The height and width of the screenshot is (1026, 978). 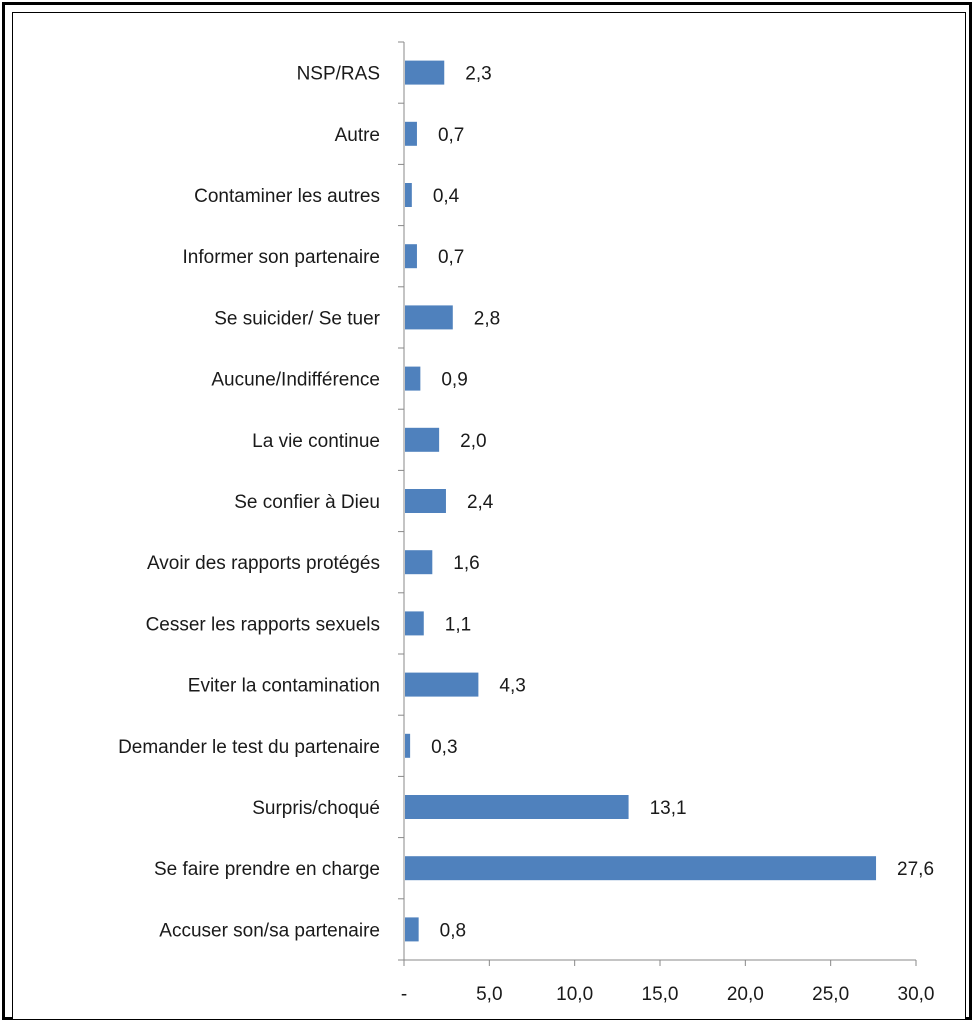 What do you see at coordinates (287, 196) in the screenshot?
I see `category-label: Contaminer les autres` at bounding box center [287, 196].